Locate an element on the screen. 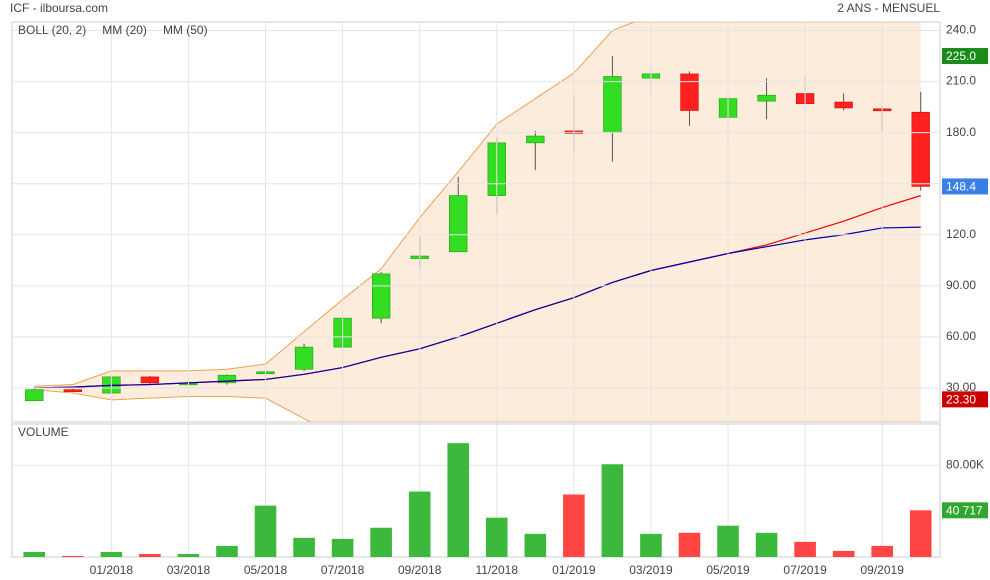 Image resolution: width=990 pixels, height=580 pixels. x-tick-label: 01/2019 is located at coordinates (574, 570).